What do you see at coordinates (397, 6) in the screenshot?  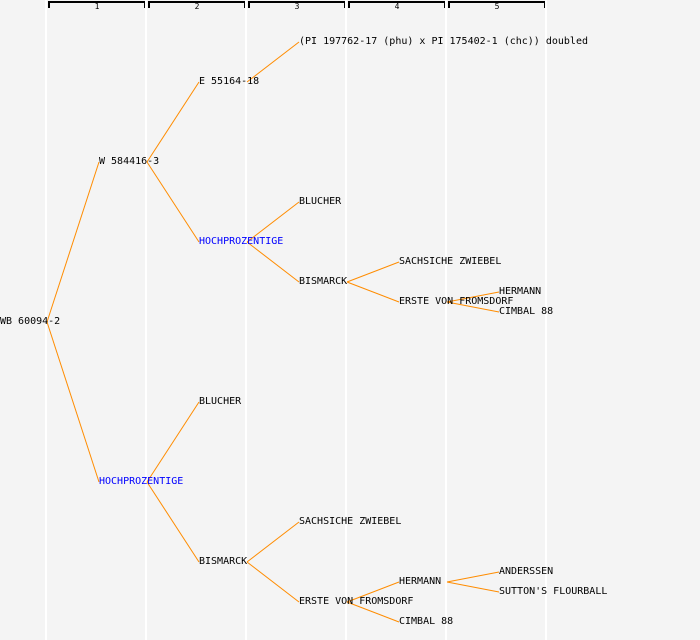 I see `generation-label: 4` at bounding box center [397, 6].